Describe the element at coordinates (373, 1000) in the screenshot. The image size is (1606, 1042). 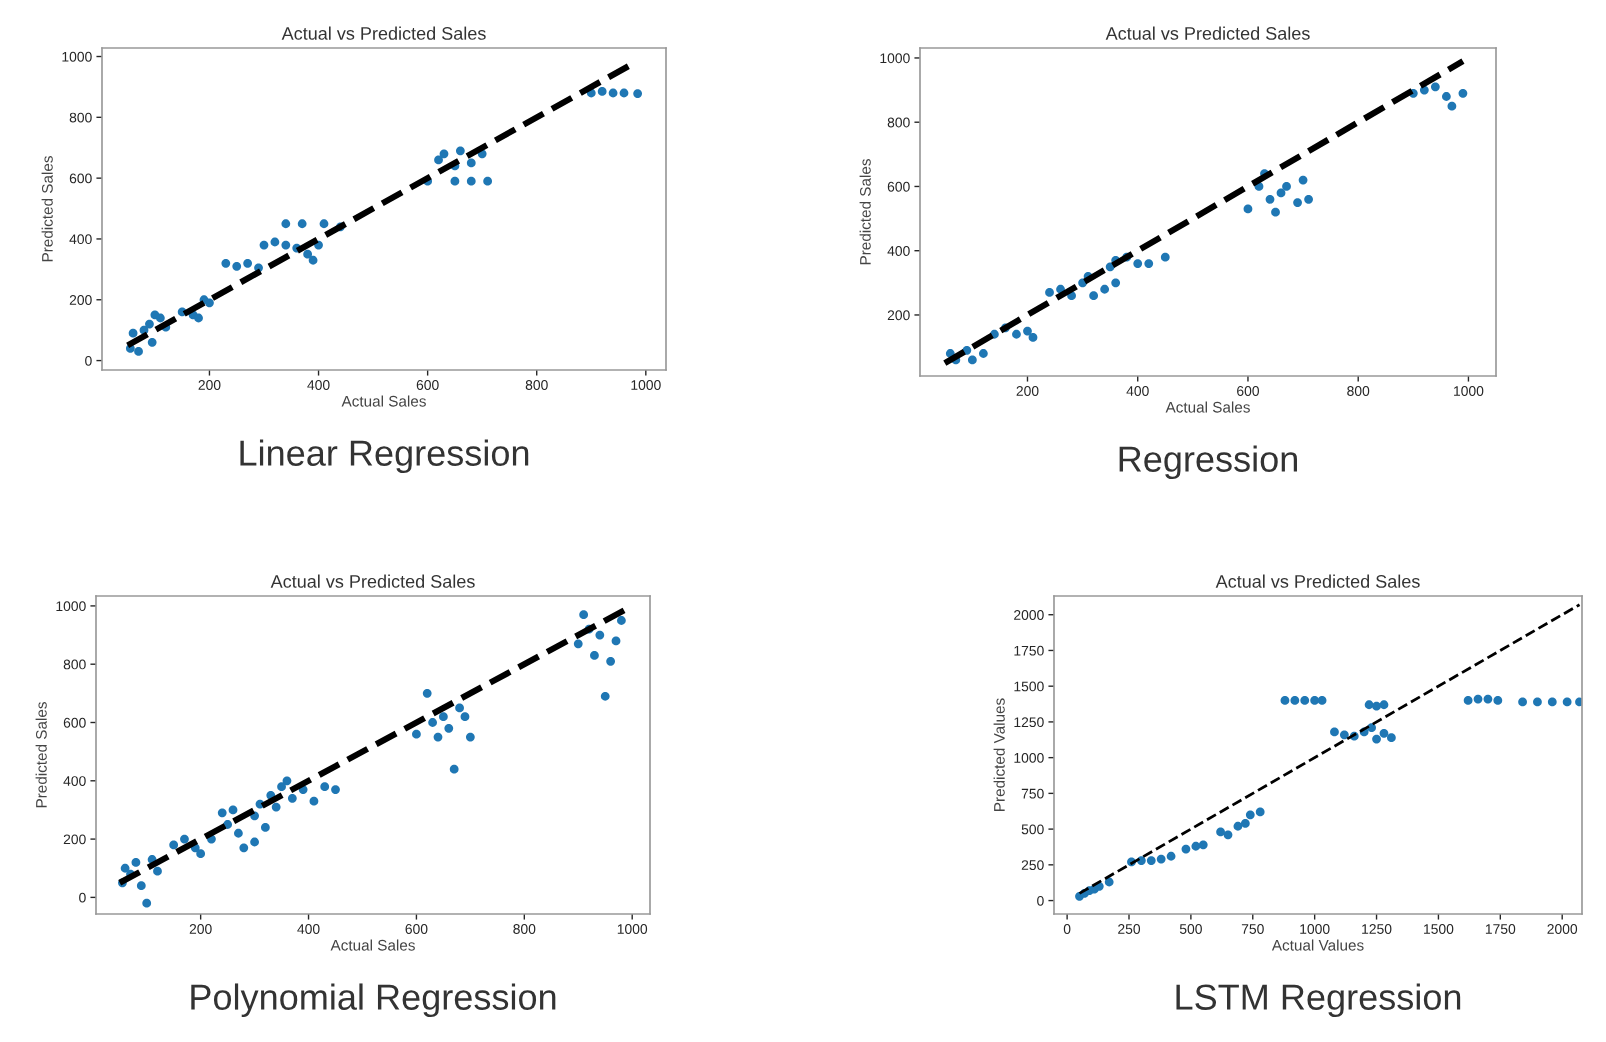
I see `text: Polynomial Regression` at that location.